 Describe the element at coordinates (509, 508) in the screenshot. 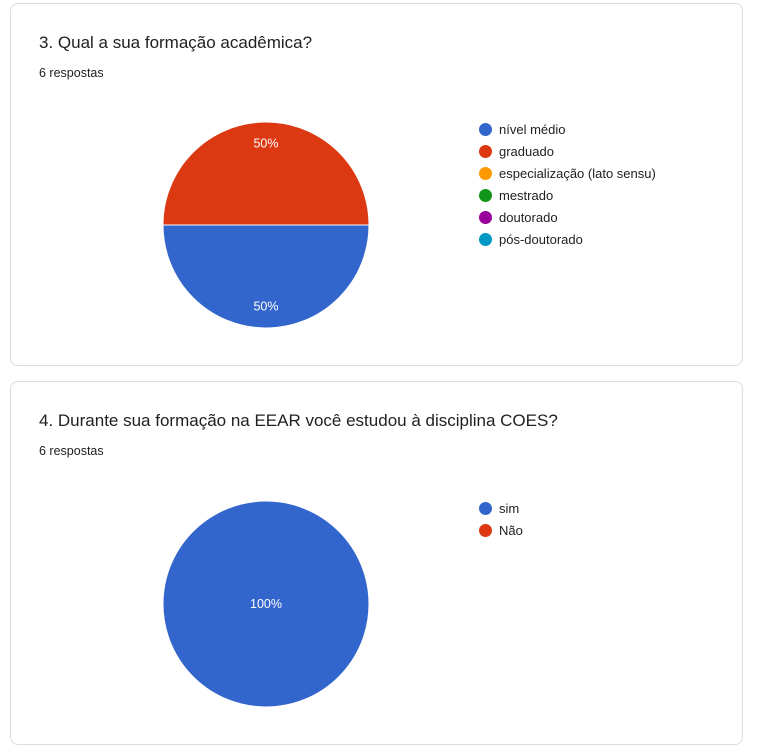

I see `legend-label: sim` at that location.